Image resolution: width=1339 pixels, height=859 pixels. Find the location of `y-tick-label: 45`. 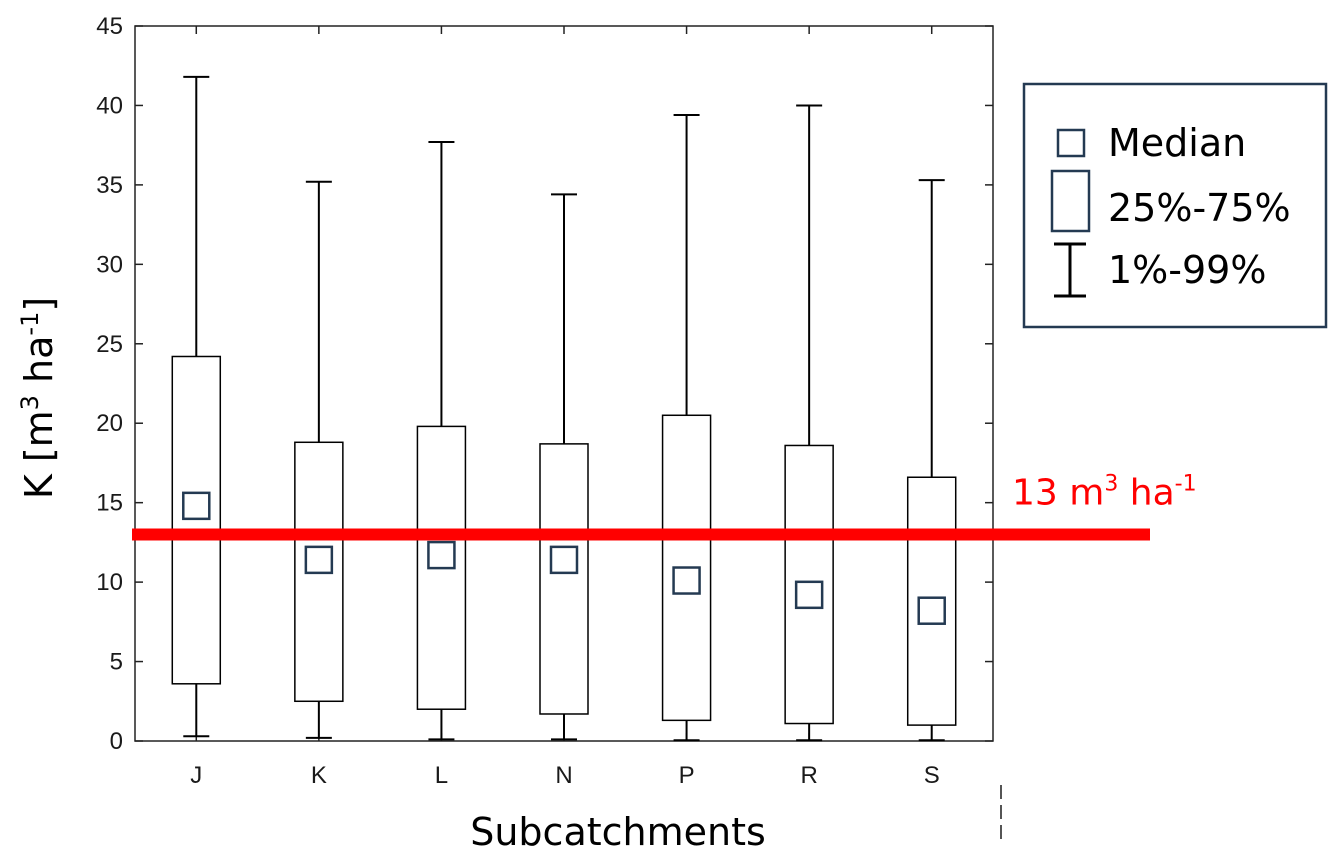

y-tick-label: 45 is located at coordinates (109, 26).